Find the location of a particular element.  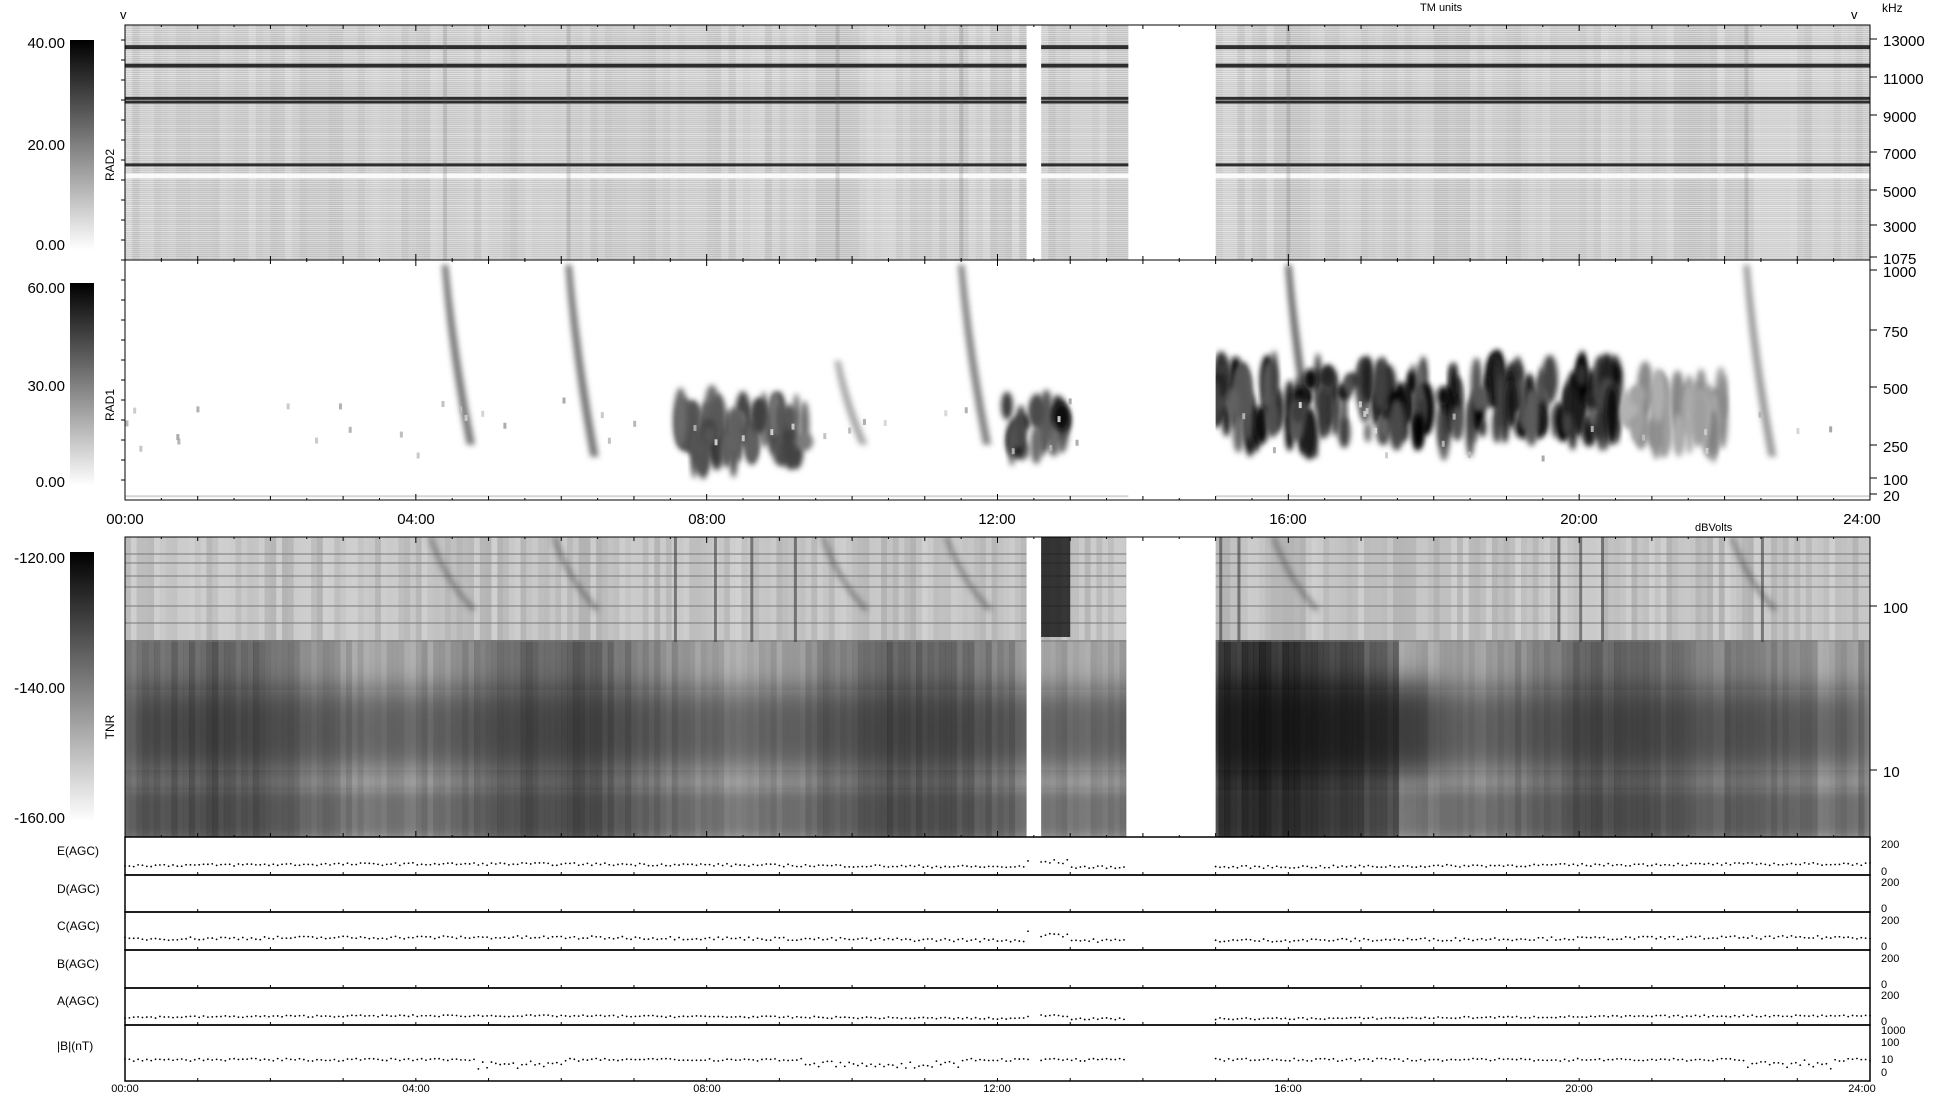

tnr-ytick: 100 is located at coordinates (1895, 608).